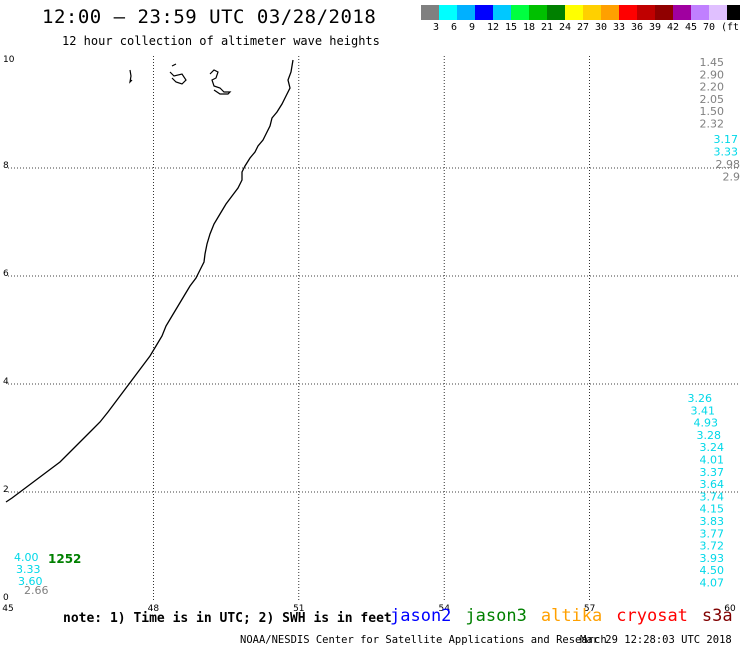 The height and width of the screenshot is (650, 740). Describe the element at coordinates (7, 609) in the screenshot. I see `x-tick-label: 45` at that location.